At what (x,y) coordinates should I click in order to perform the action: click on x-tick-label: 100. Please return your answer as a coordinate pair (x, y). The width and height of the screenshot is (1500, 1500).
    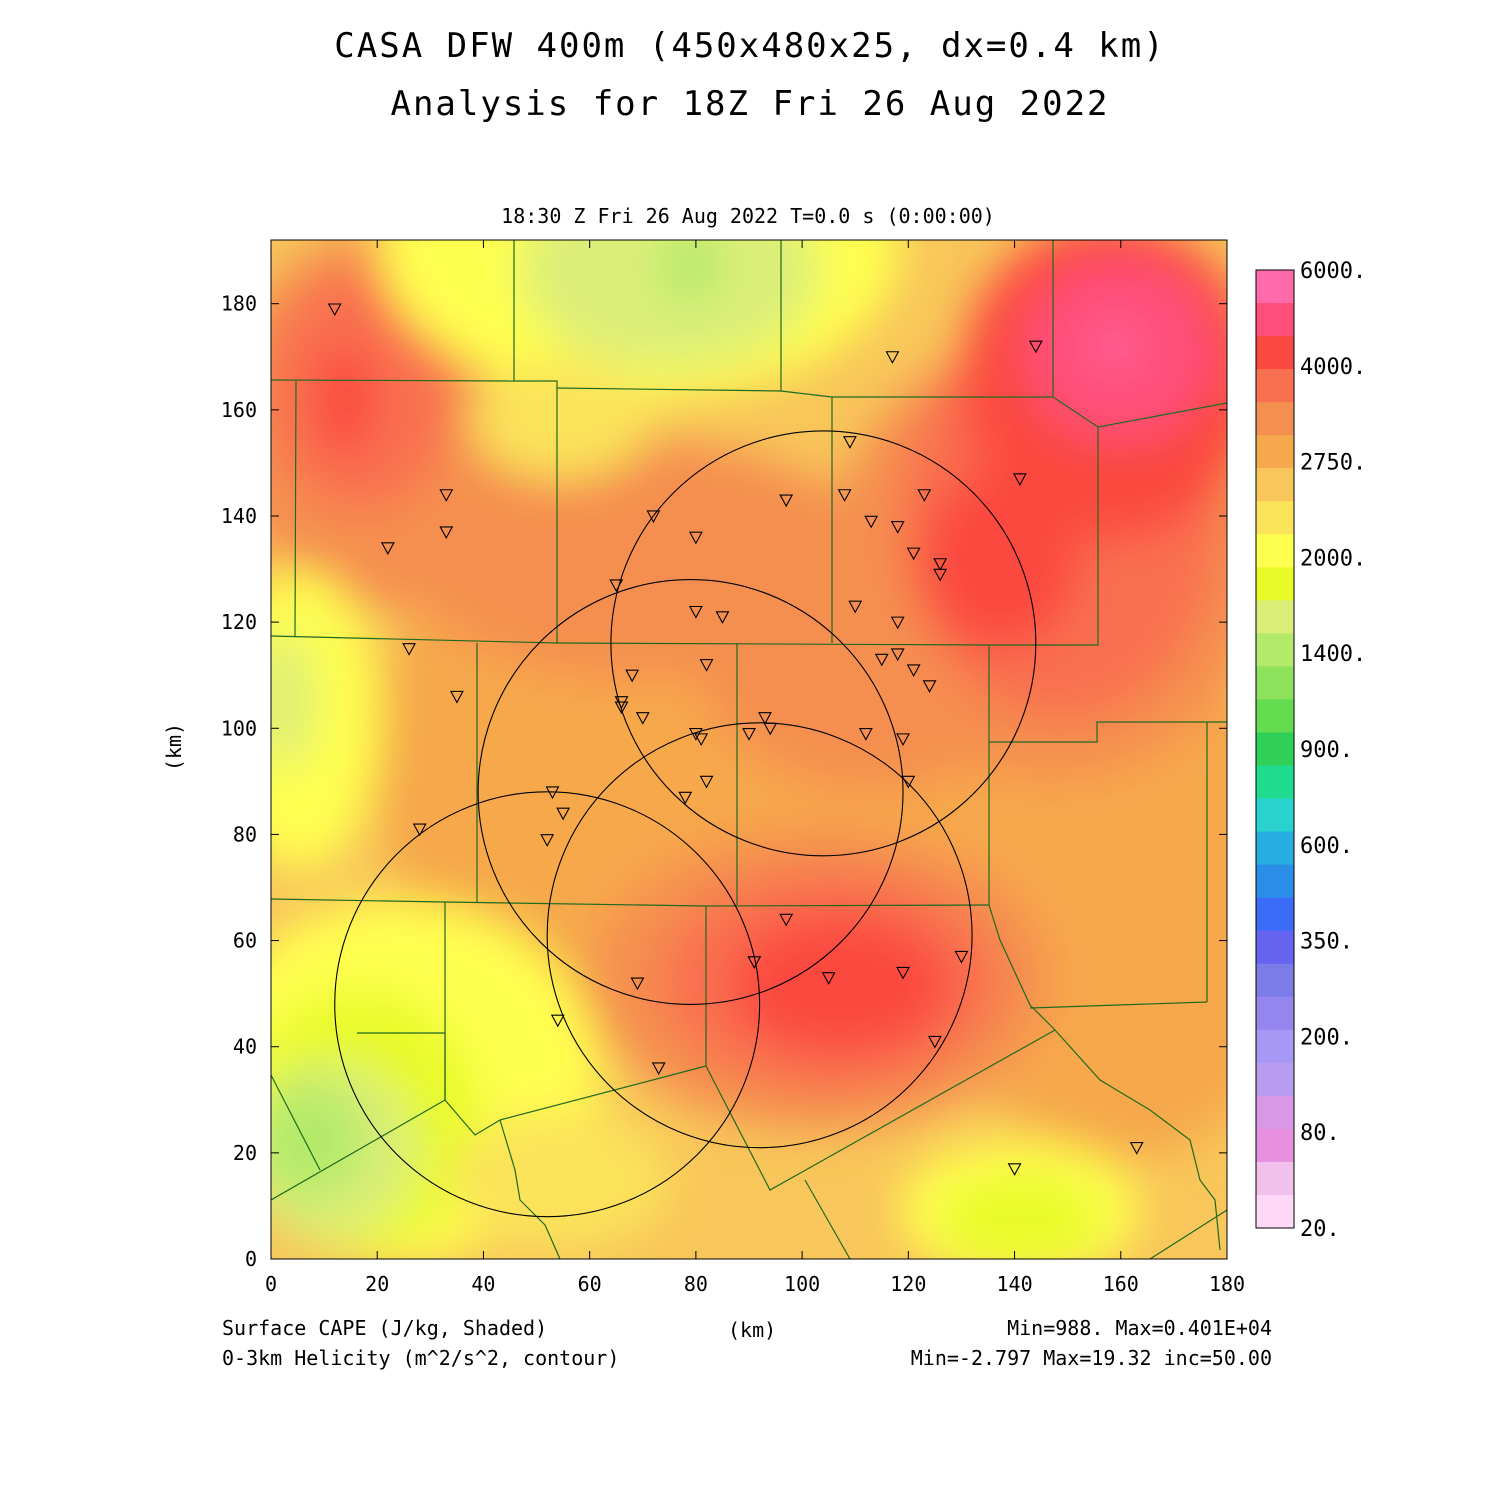
    Looking at the image, I should click on (802, 1284).